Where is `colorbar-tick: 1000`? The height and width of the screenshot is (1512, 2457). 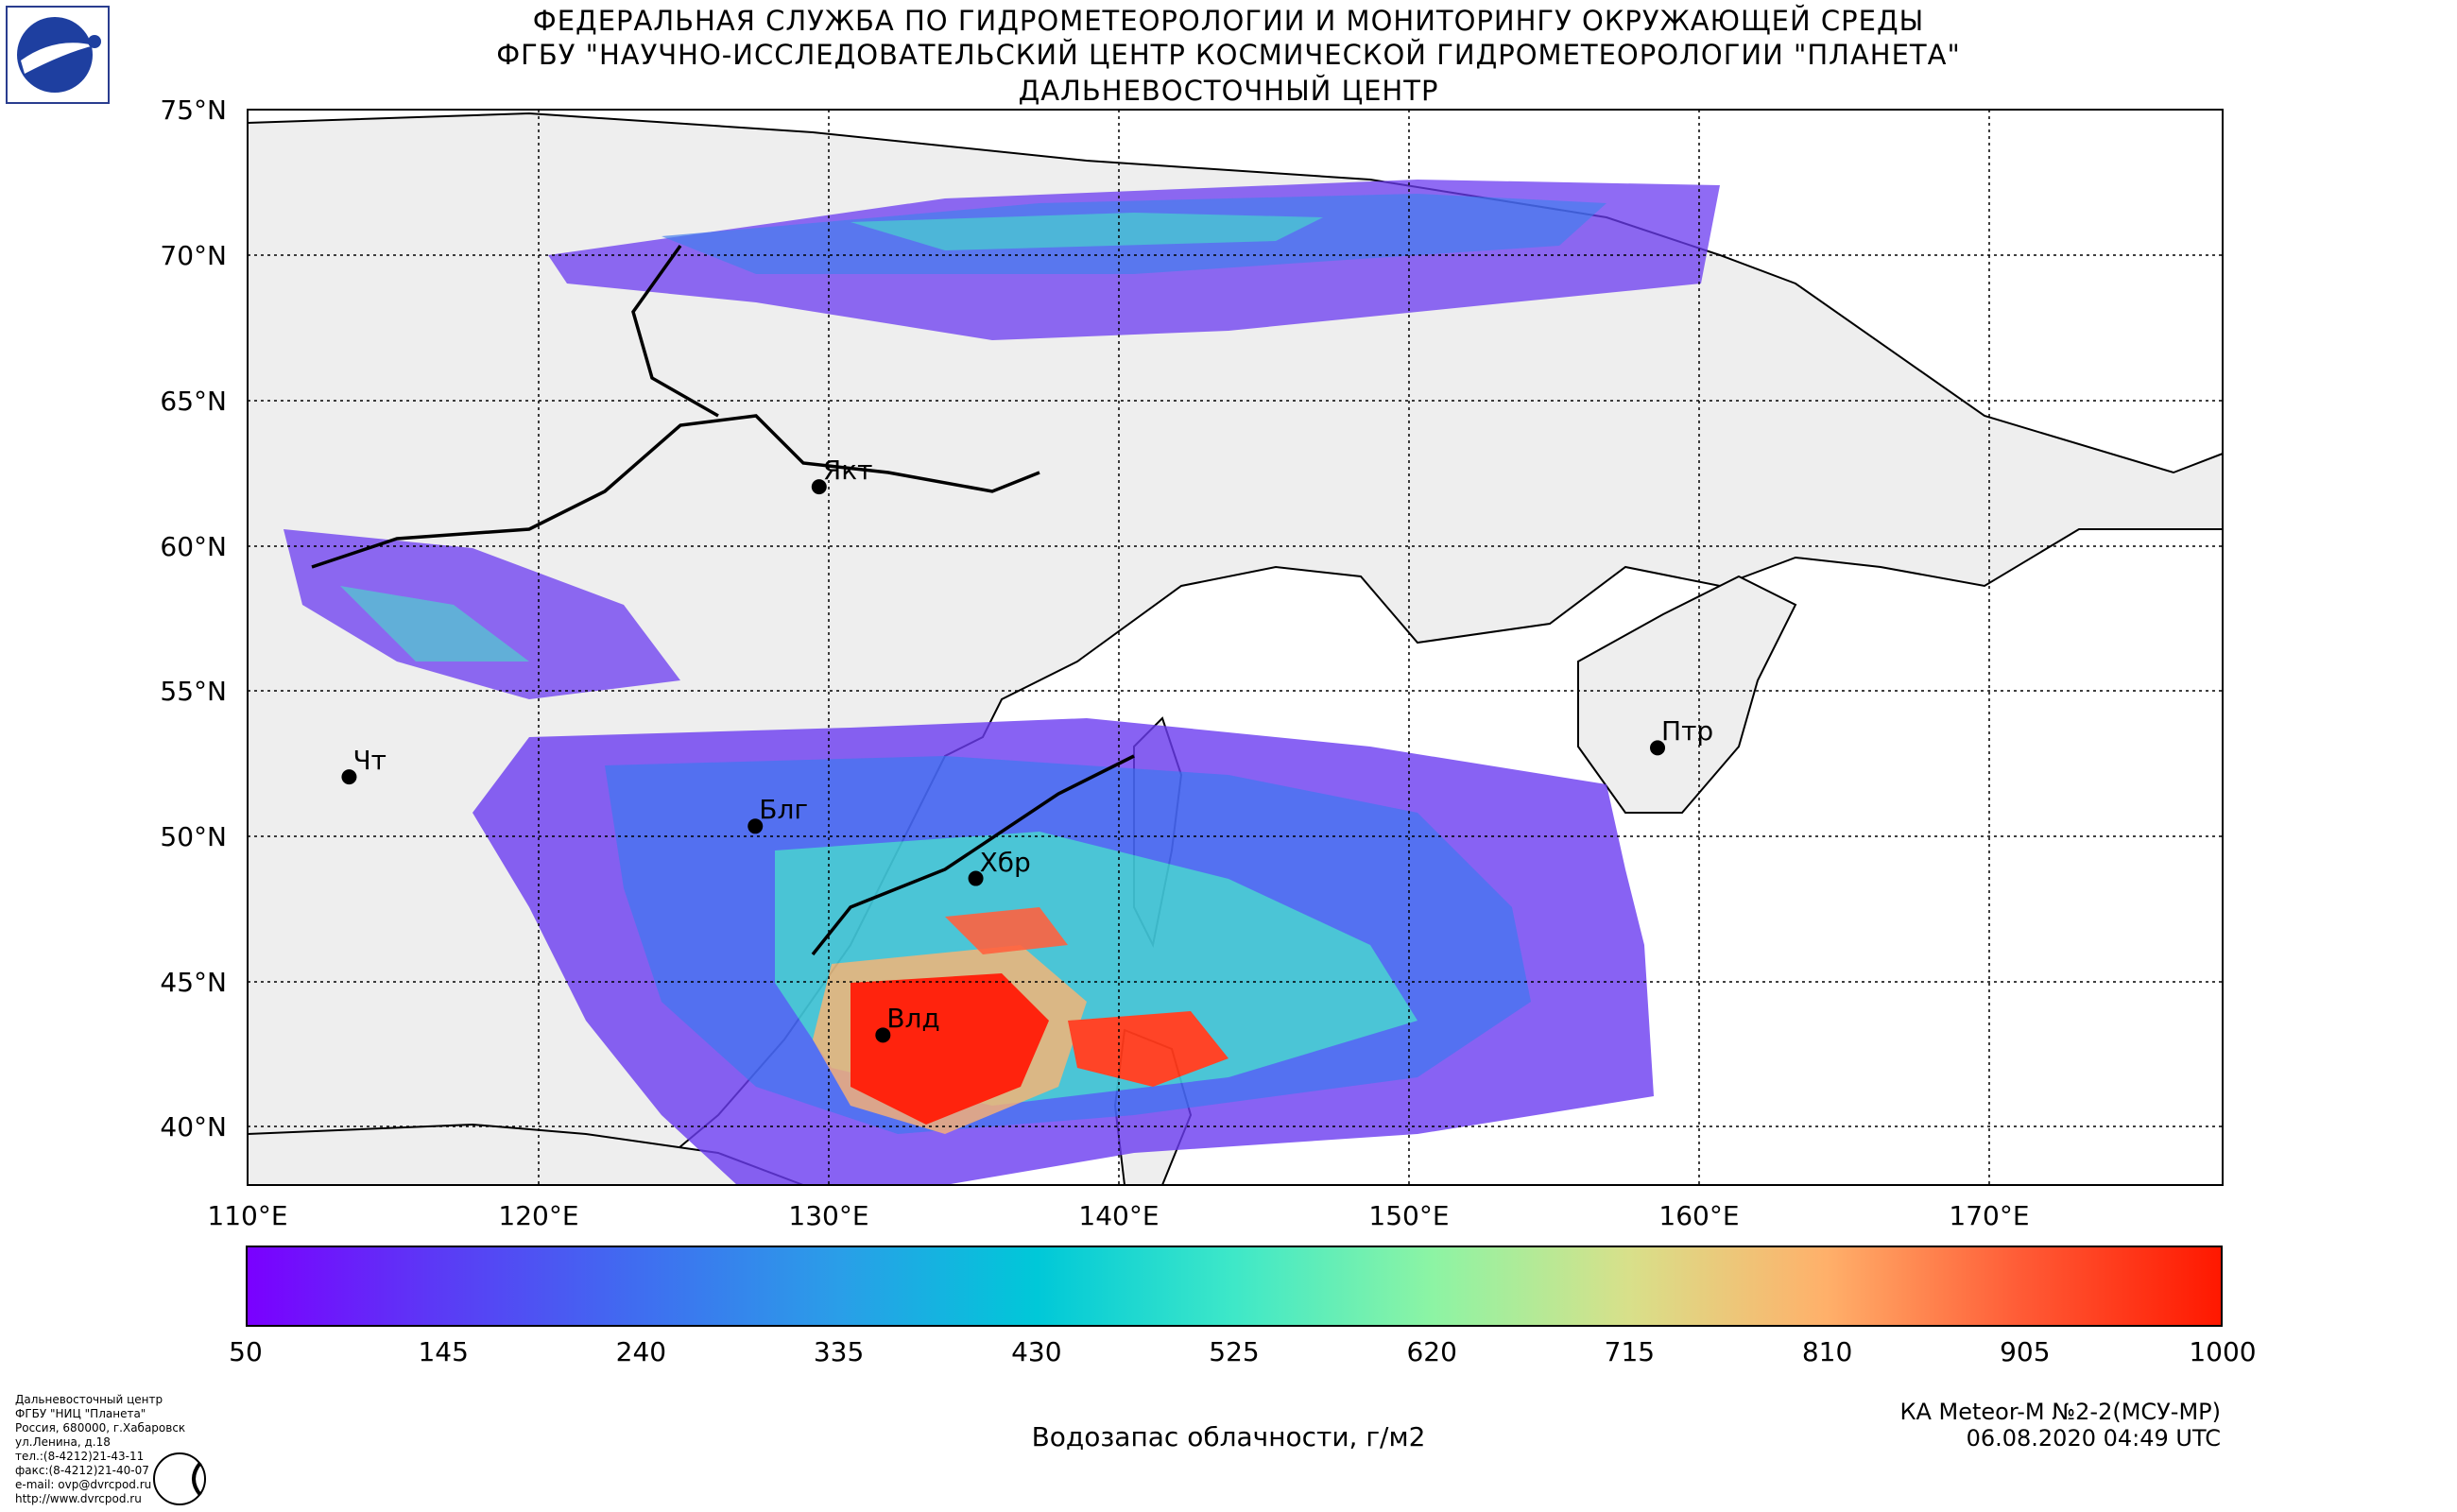 colorbar-tick: 1000 is located at coordinates (2223, 1351).